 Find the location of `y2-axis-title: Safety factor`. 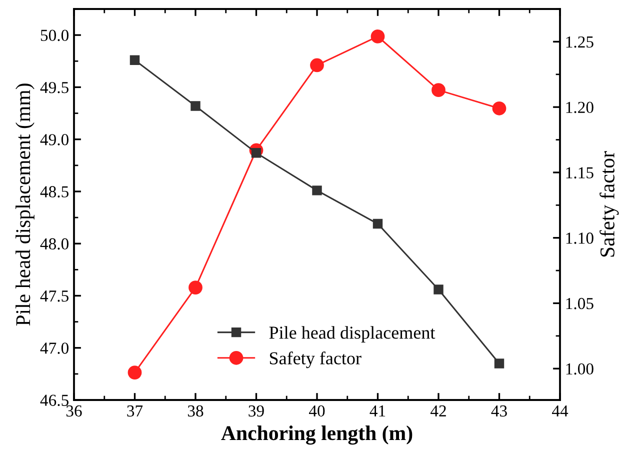

y2-axis-title: Safety factor is located at coordinates (609, 204).